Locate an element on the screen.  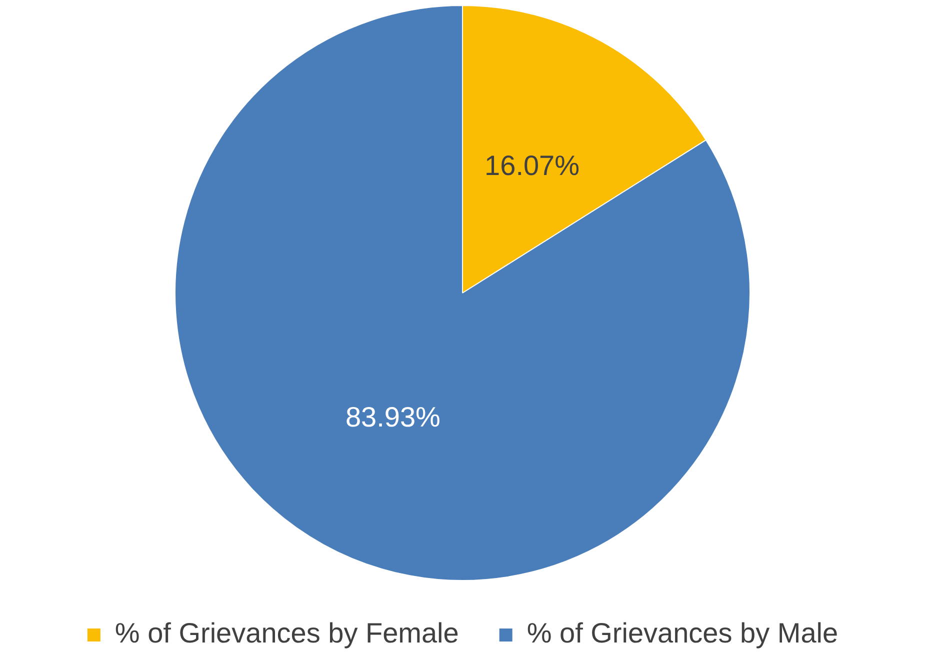
legend-label: % of Grievances by Female is located at coordinates (286, 633).